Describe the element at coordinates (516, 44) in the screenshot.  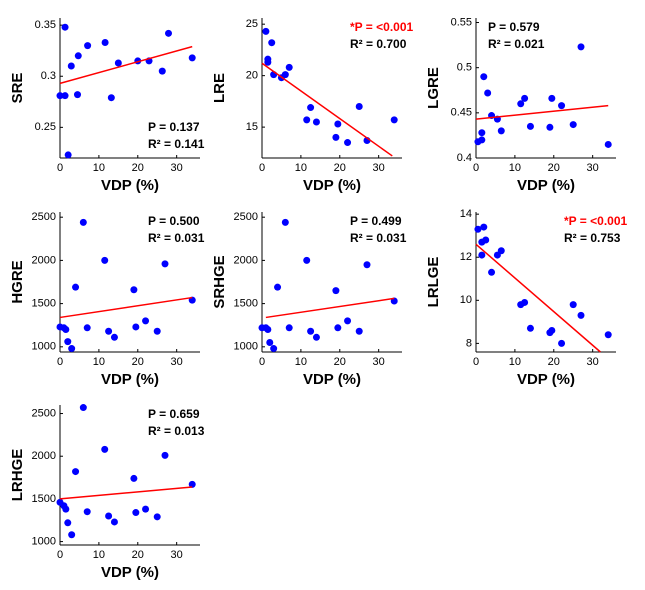
I see `annotation: R² = 0.021` at that location.